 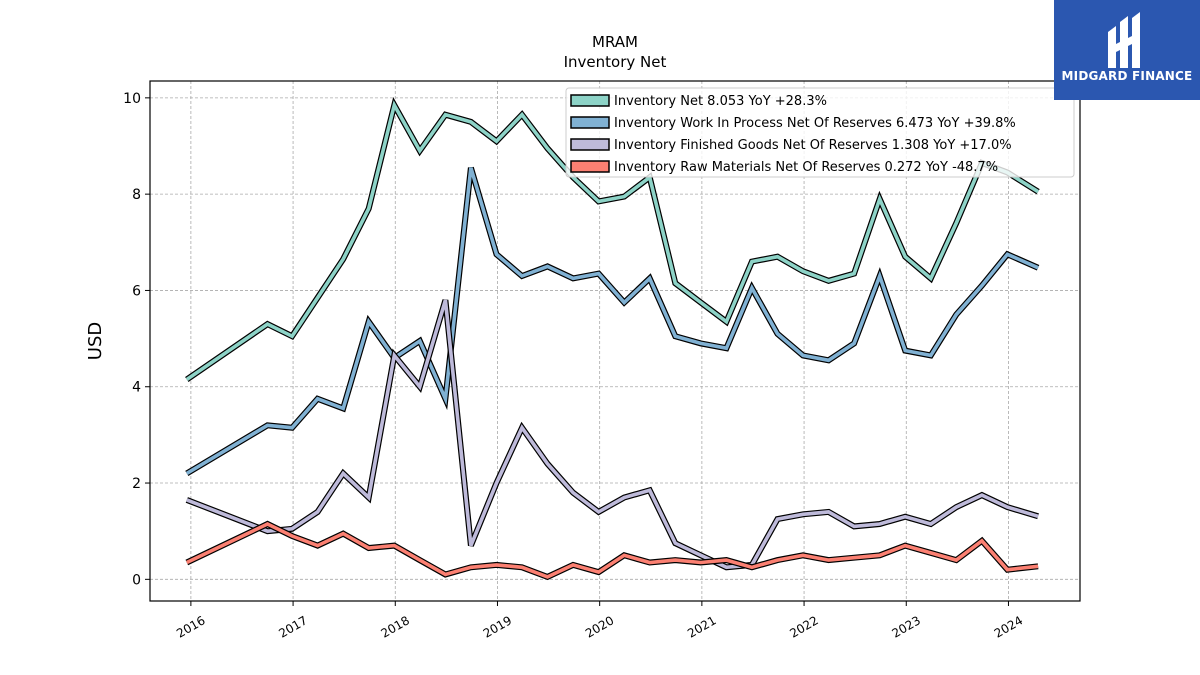 I want to click on legend-label-0: Inventory Net 8.053 YoY +28.3%, so click(x=720, y=101).